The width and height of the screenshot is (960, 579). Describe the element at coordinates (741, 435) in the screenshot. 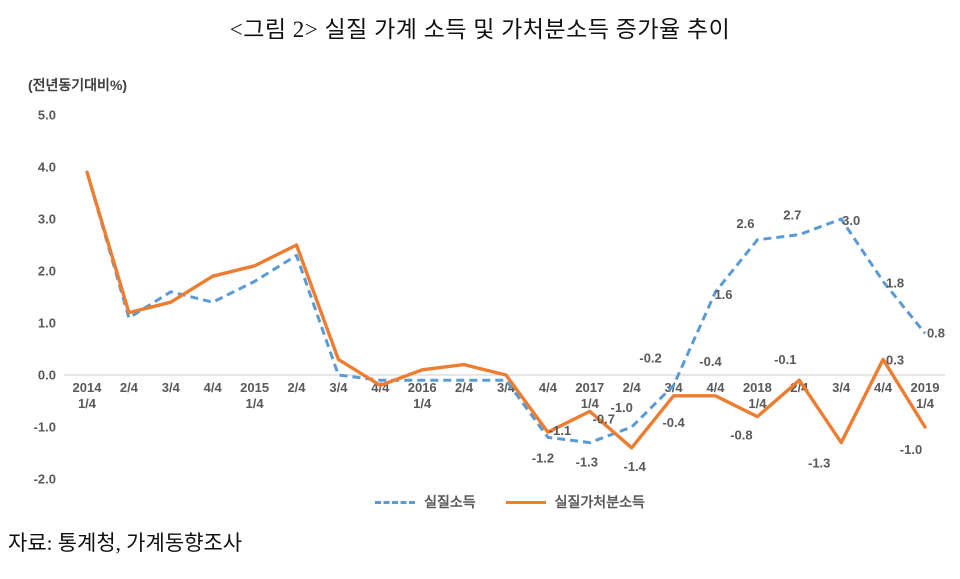

I see `data-label-real-disposable-income: -0.8` at that location.